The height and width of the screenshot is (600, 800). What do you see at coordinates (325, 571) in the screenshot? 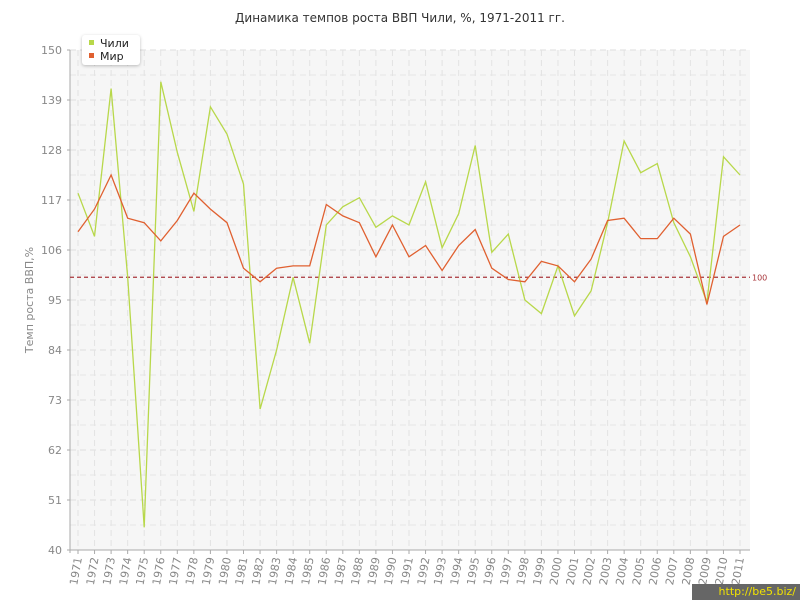
I see `x-tick-label: 1986` at bounding box center [325, 571].